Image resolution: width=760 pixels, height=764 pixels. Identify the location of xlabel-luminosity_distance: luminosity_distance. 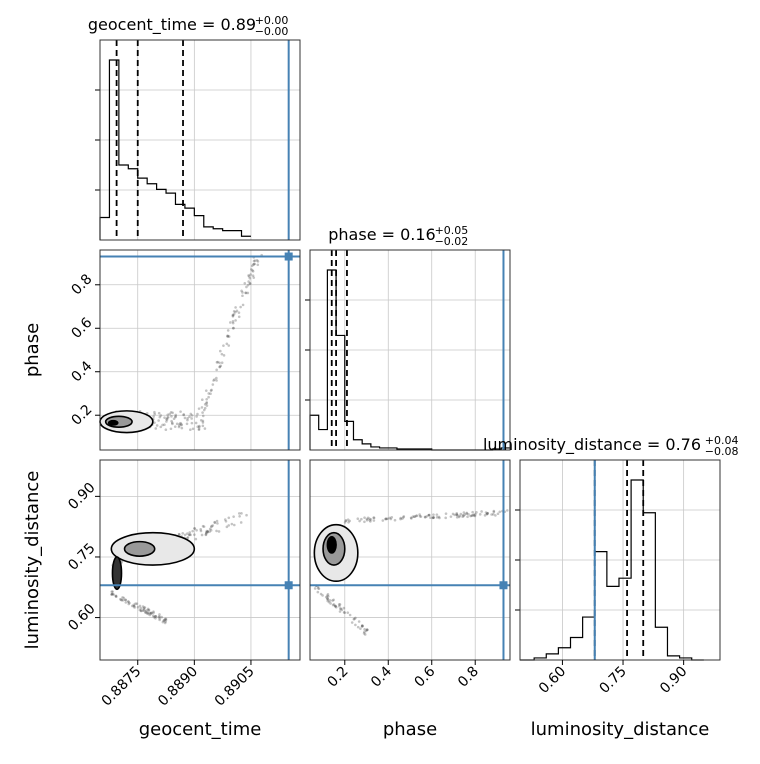
(620, 729).